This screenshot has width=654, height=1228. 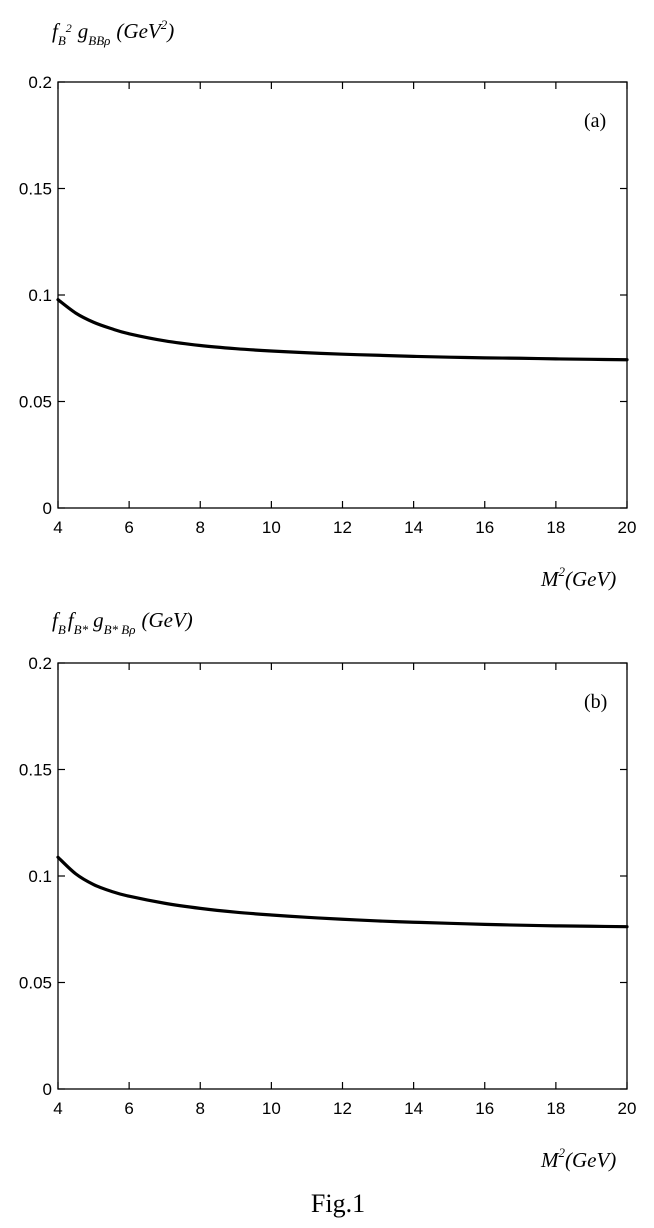 What do you see at coordinates (166, 620) in the screenshot?
I see `chart-b-ylabel-unit: (GeV)` at bounding box center [166, 620].